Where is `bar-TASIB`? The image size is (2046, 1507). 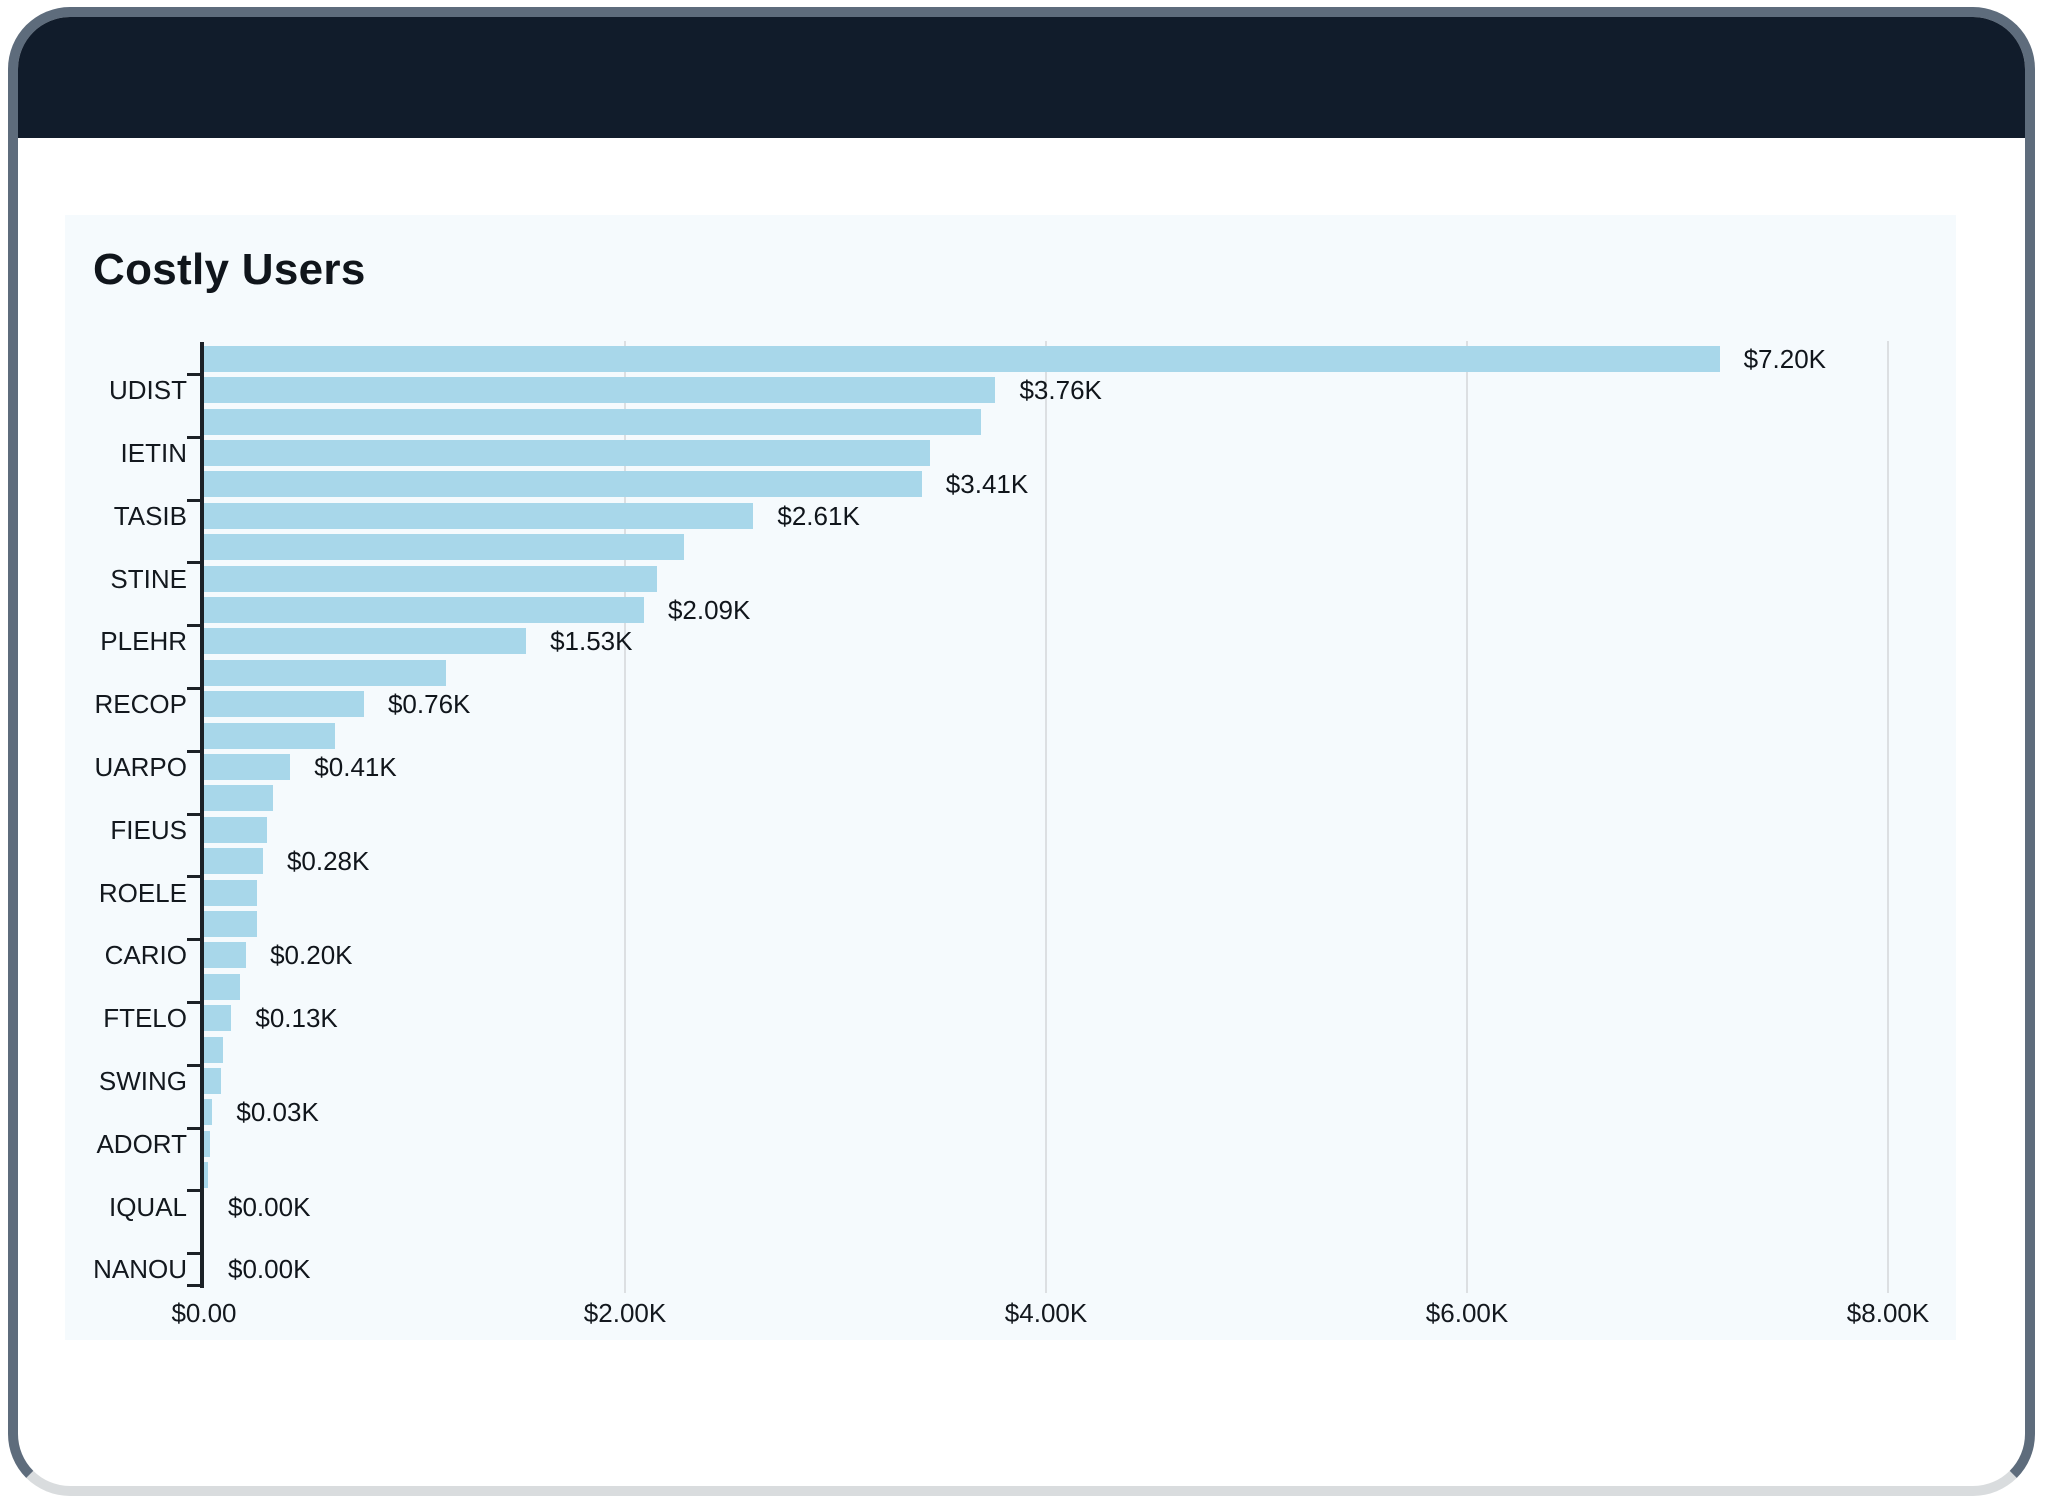 bar-TASIB is located at coordinates (479, 515).